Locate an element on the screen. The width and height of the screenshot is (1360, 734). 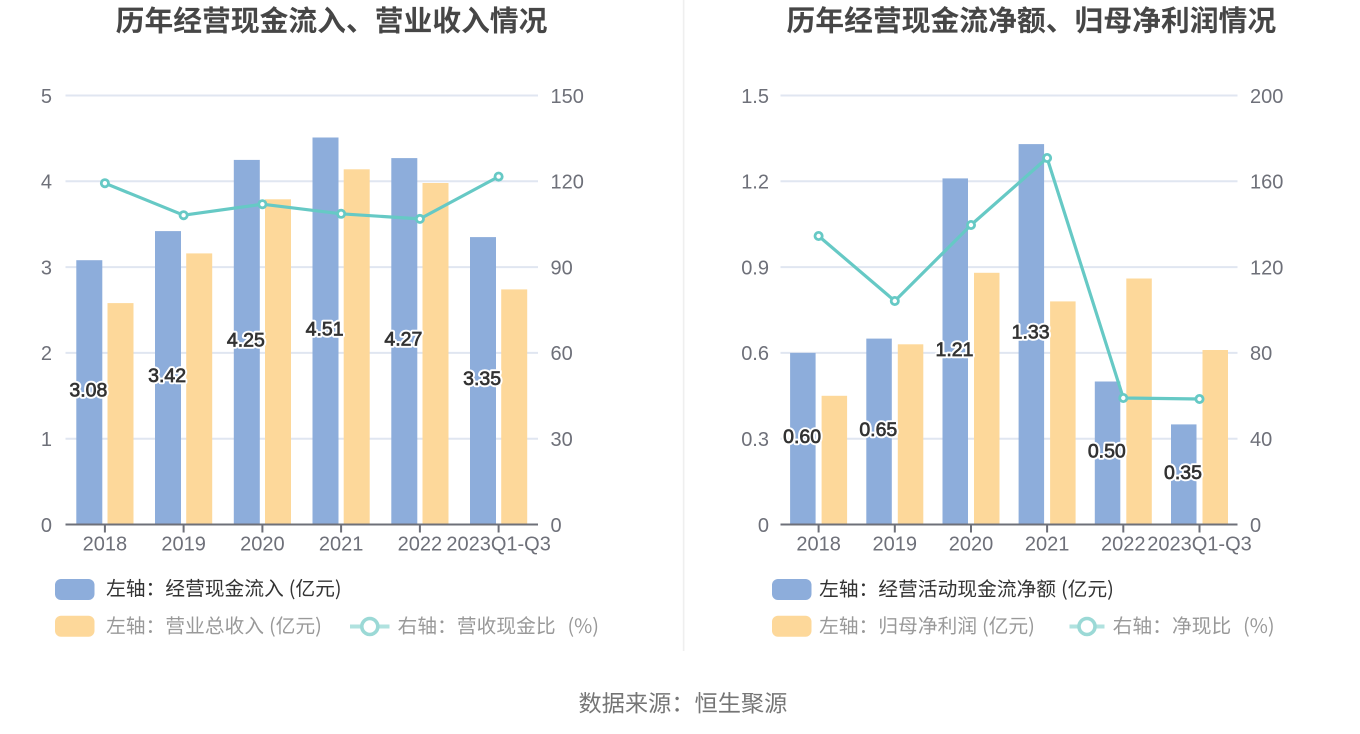
svg-text: 160 is located at coordinates (1266, 183).